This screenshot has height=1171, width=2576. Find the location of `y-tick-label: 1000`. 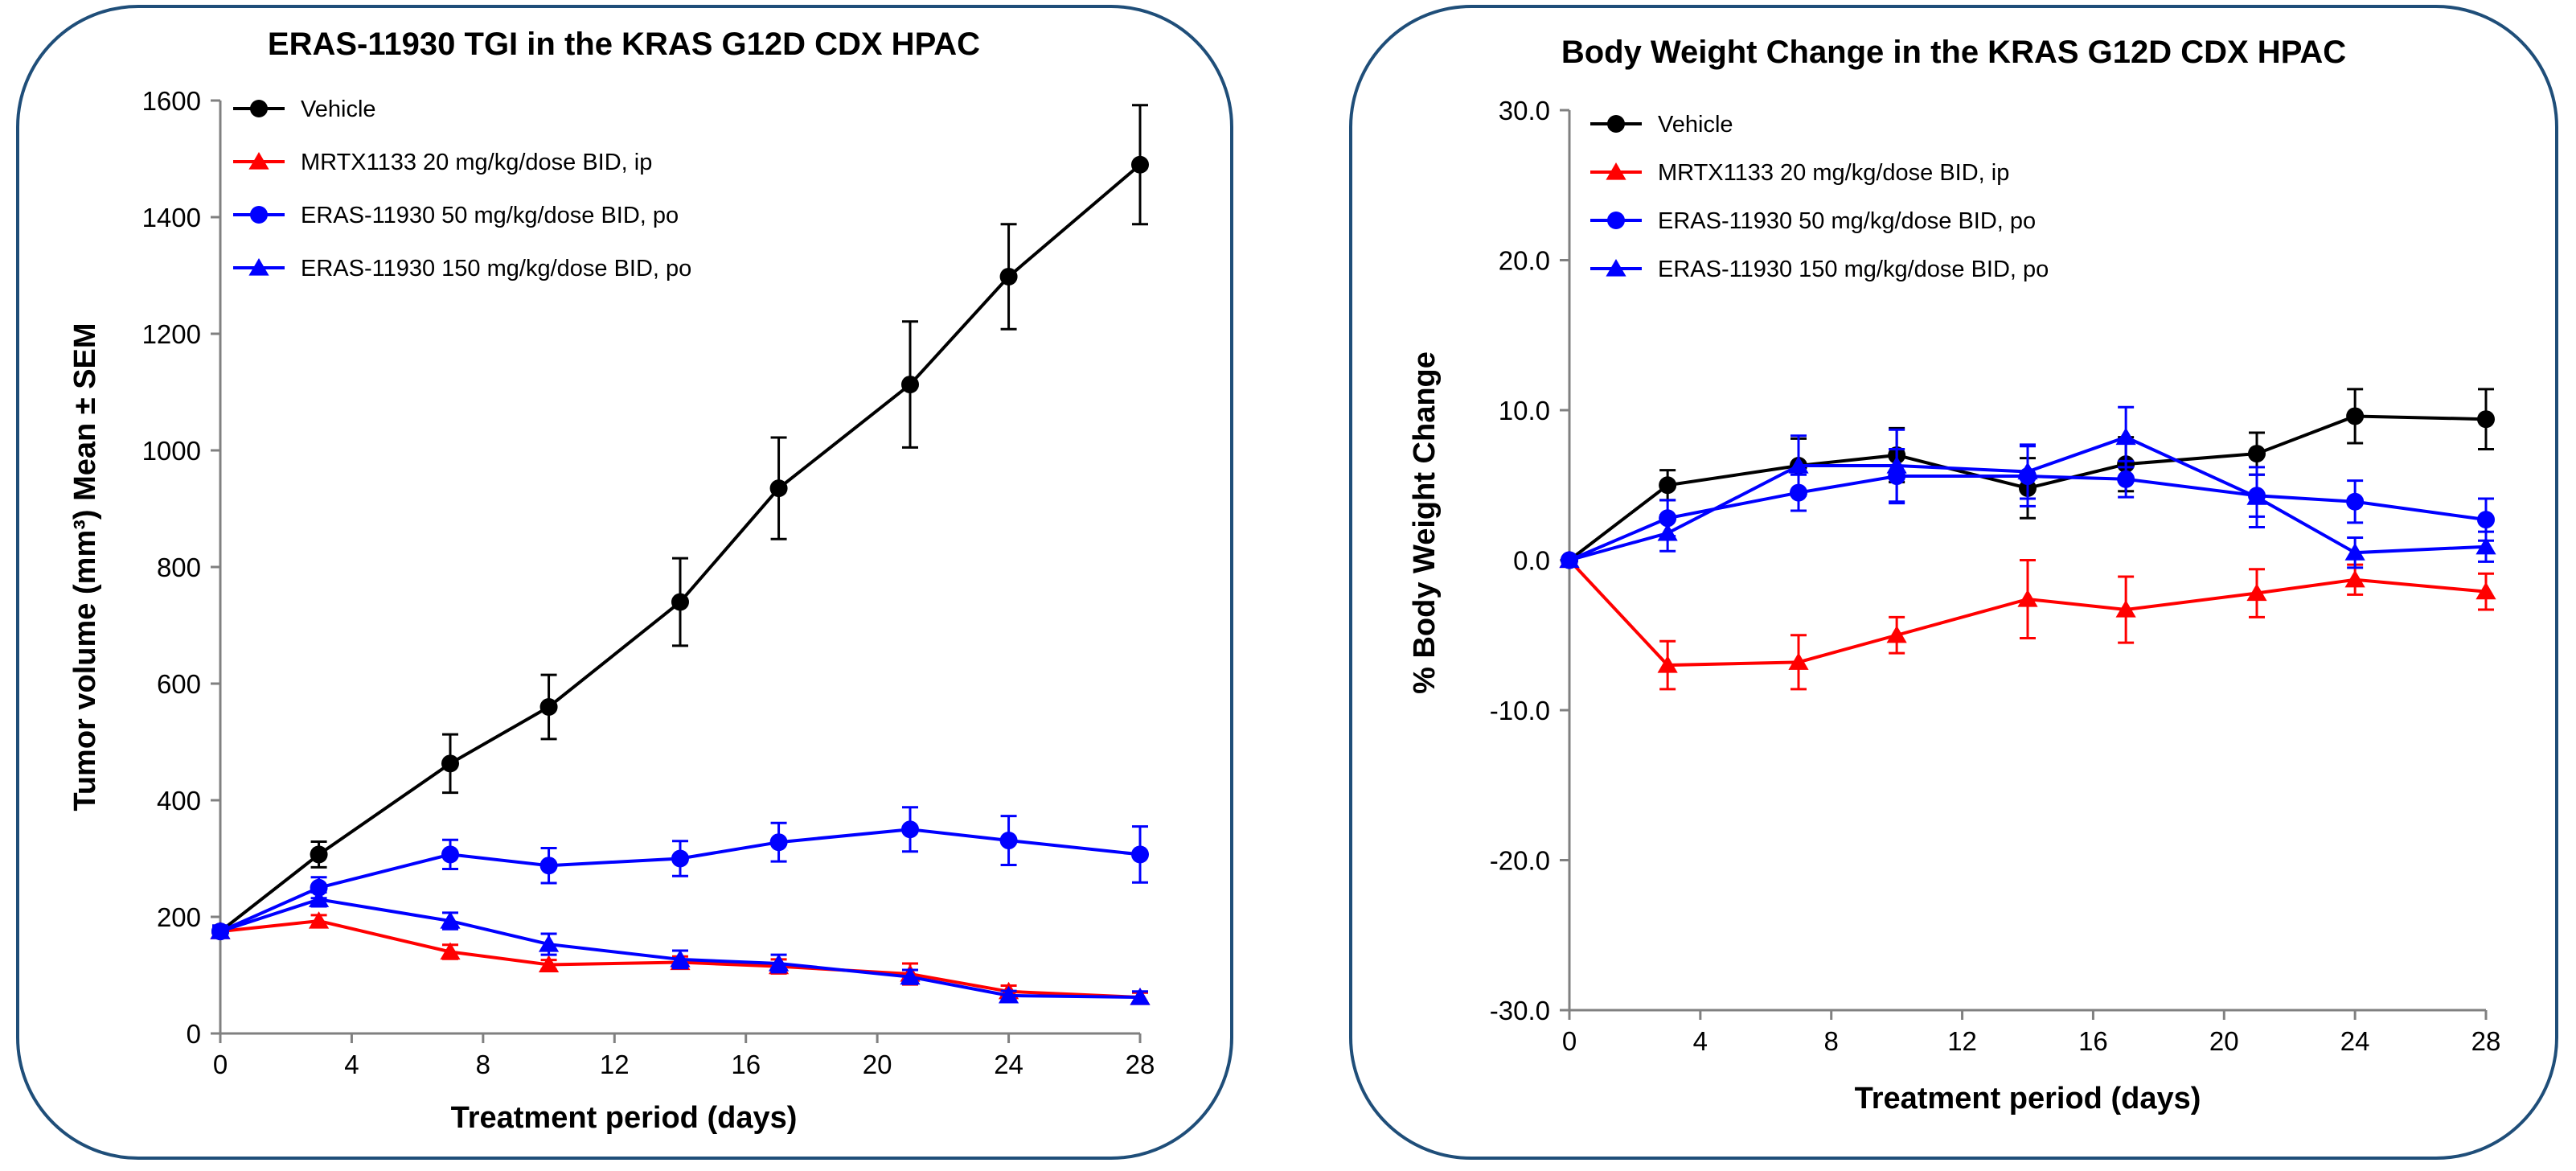

y-tick-label: 1000 is located at coordinates (171, 451).